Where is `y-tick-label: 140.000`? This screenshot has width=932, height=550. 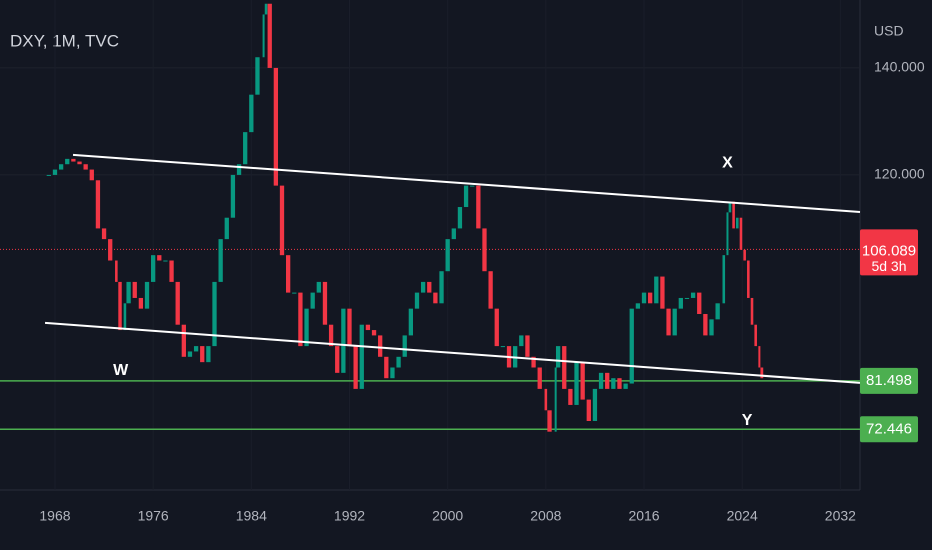 y-tick-label: 140.000 is located at coordinates (899, 67).